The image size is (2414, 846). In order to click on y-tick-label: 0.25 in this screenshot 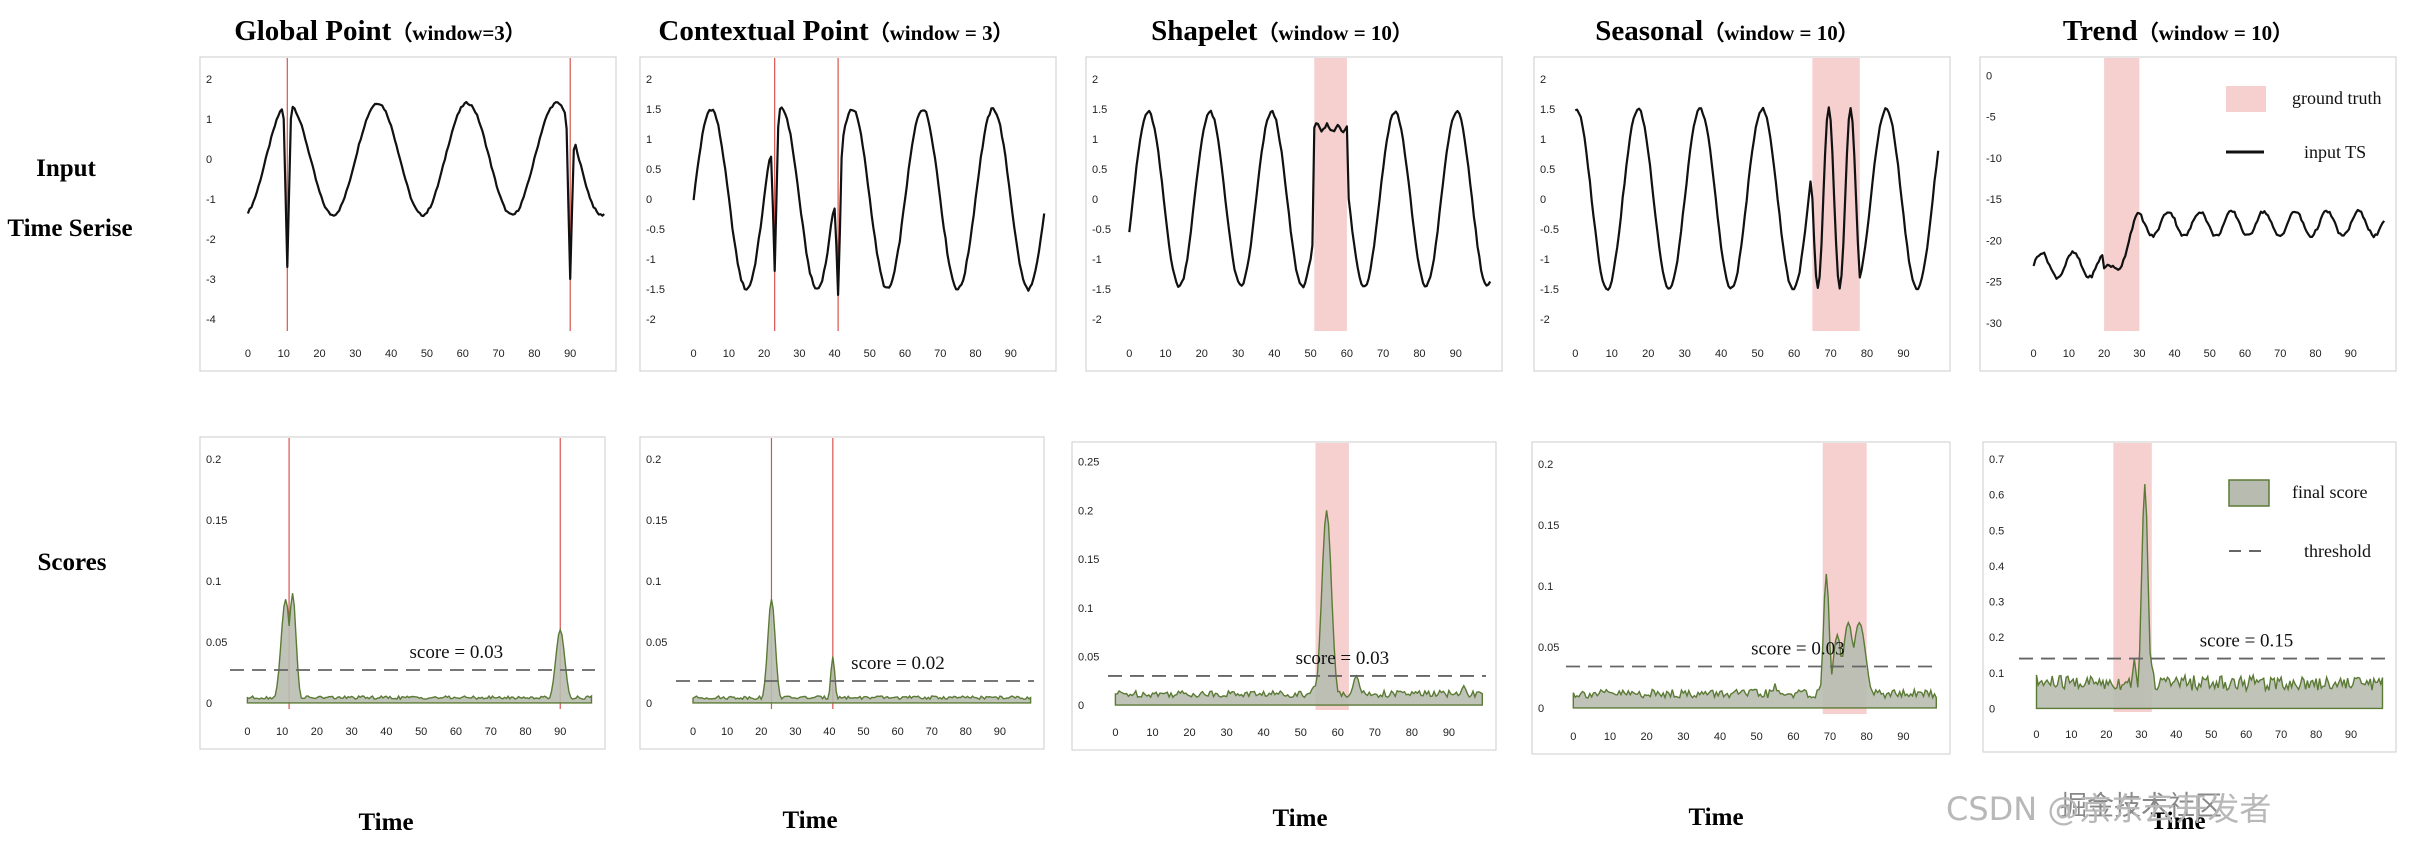, I will do `click(1088, 463)`.